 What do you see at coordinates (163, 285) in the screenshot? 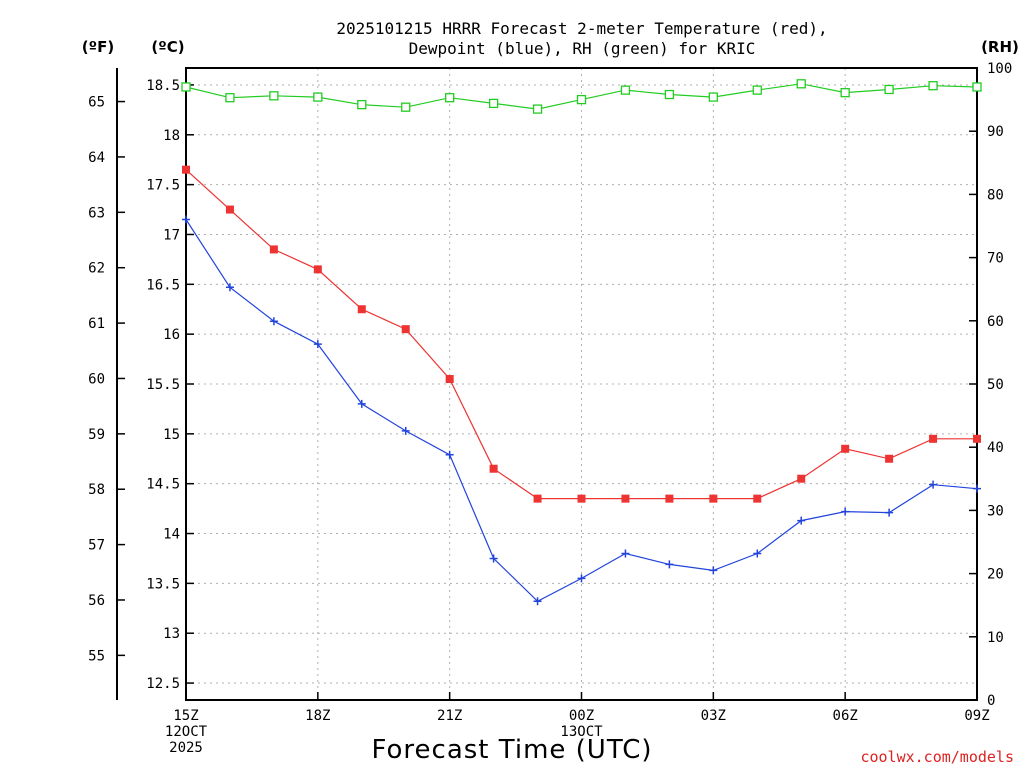
I see `celsius-tick-label: 16.5` at bounding box center [163, 285].